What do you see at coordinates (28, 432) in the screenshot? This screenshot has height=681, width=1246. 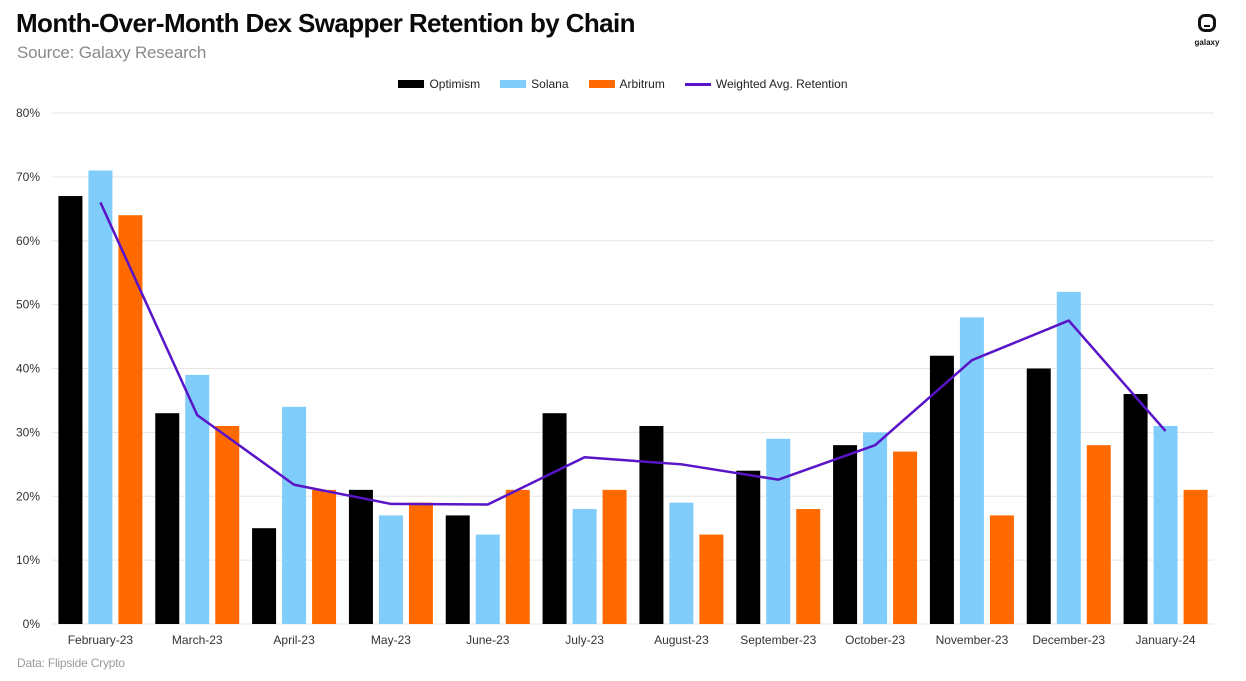 I see `y-tick-label: 30%` at bounding box center [28, 432].